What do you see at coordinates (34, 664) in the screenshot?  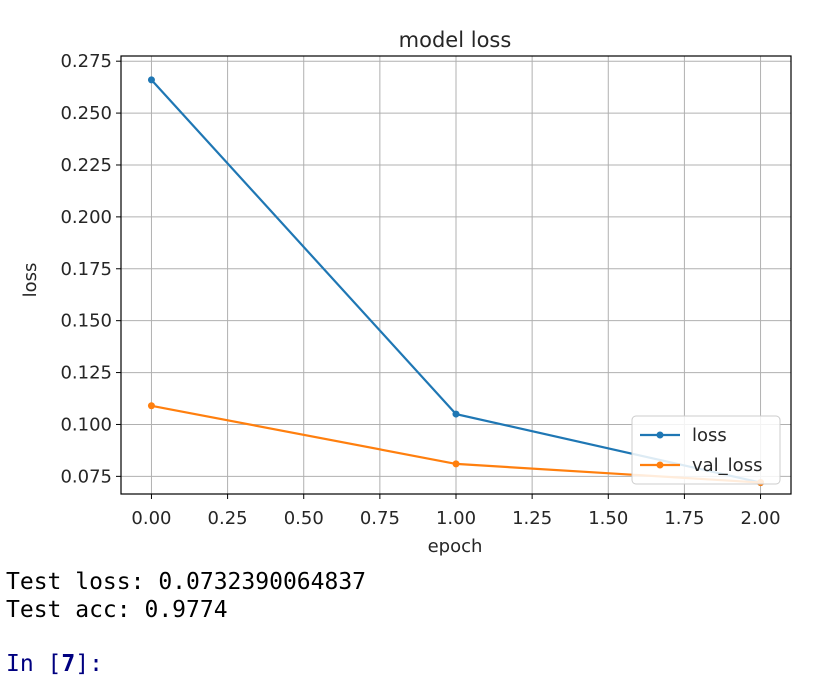 I see `prompt-label: In [` at bounding box center [34, 664].